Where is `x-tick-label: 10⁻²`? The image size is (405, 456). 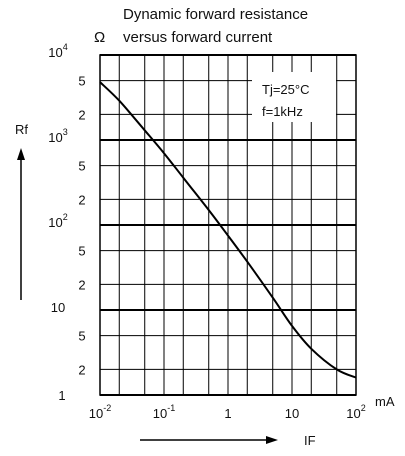 x-tick-label: 10⁻² is located at coordinates (100, 412).